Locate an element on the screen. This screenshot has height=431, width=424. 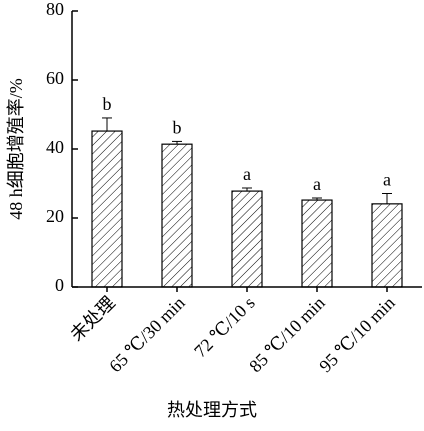
y-tick-label: 60 is located at coordinates (55, 78).